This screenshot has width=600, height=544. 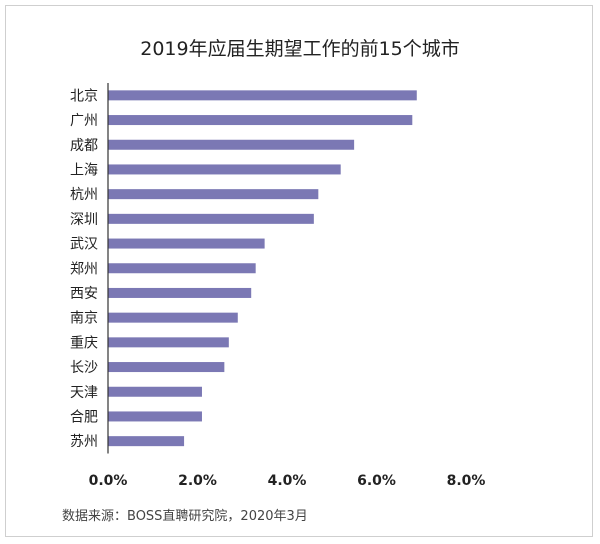 What do you see at coordinates (84, 269) in the screenshot?
I see `category-label: 郑州` at bounding box center [84, 269].